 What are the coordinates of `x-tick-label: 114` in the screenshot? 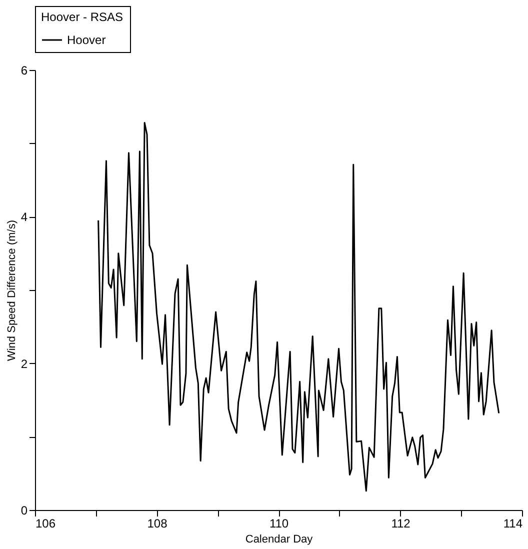 It's located at (513, 523).